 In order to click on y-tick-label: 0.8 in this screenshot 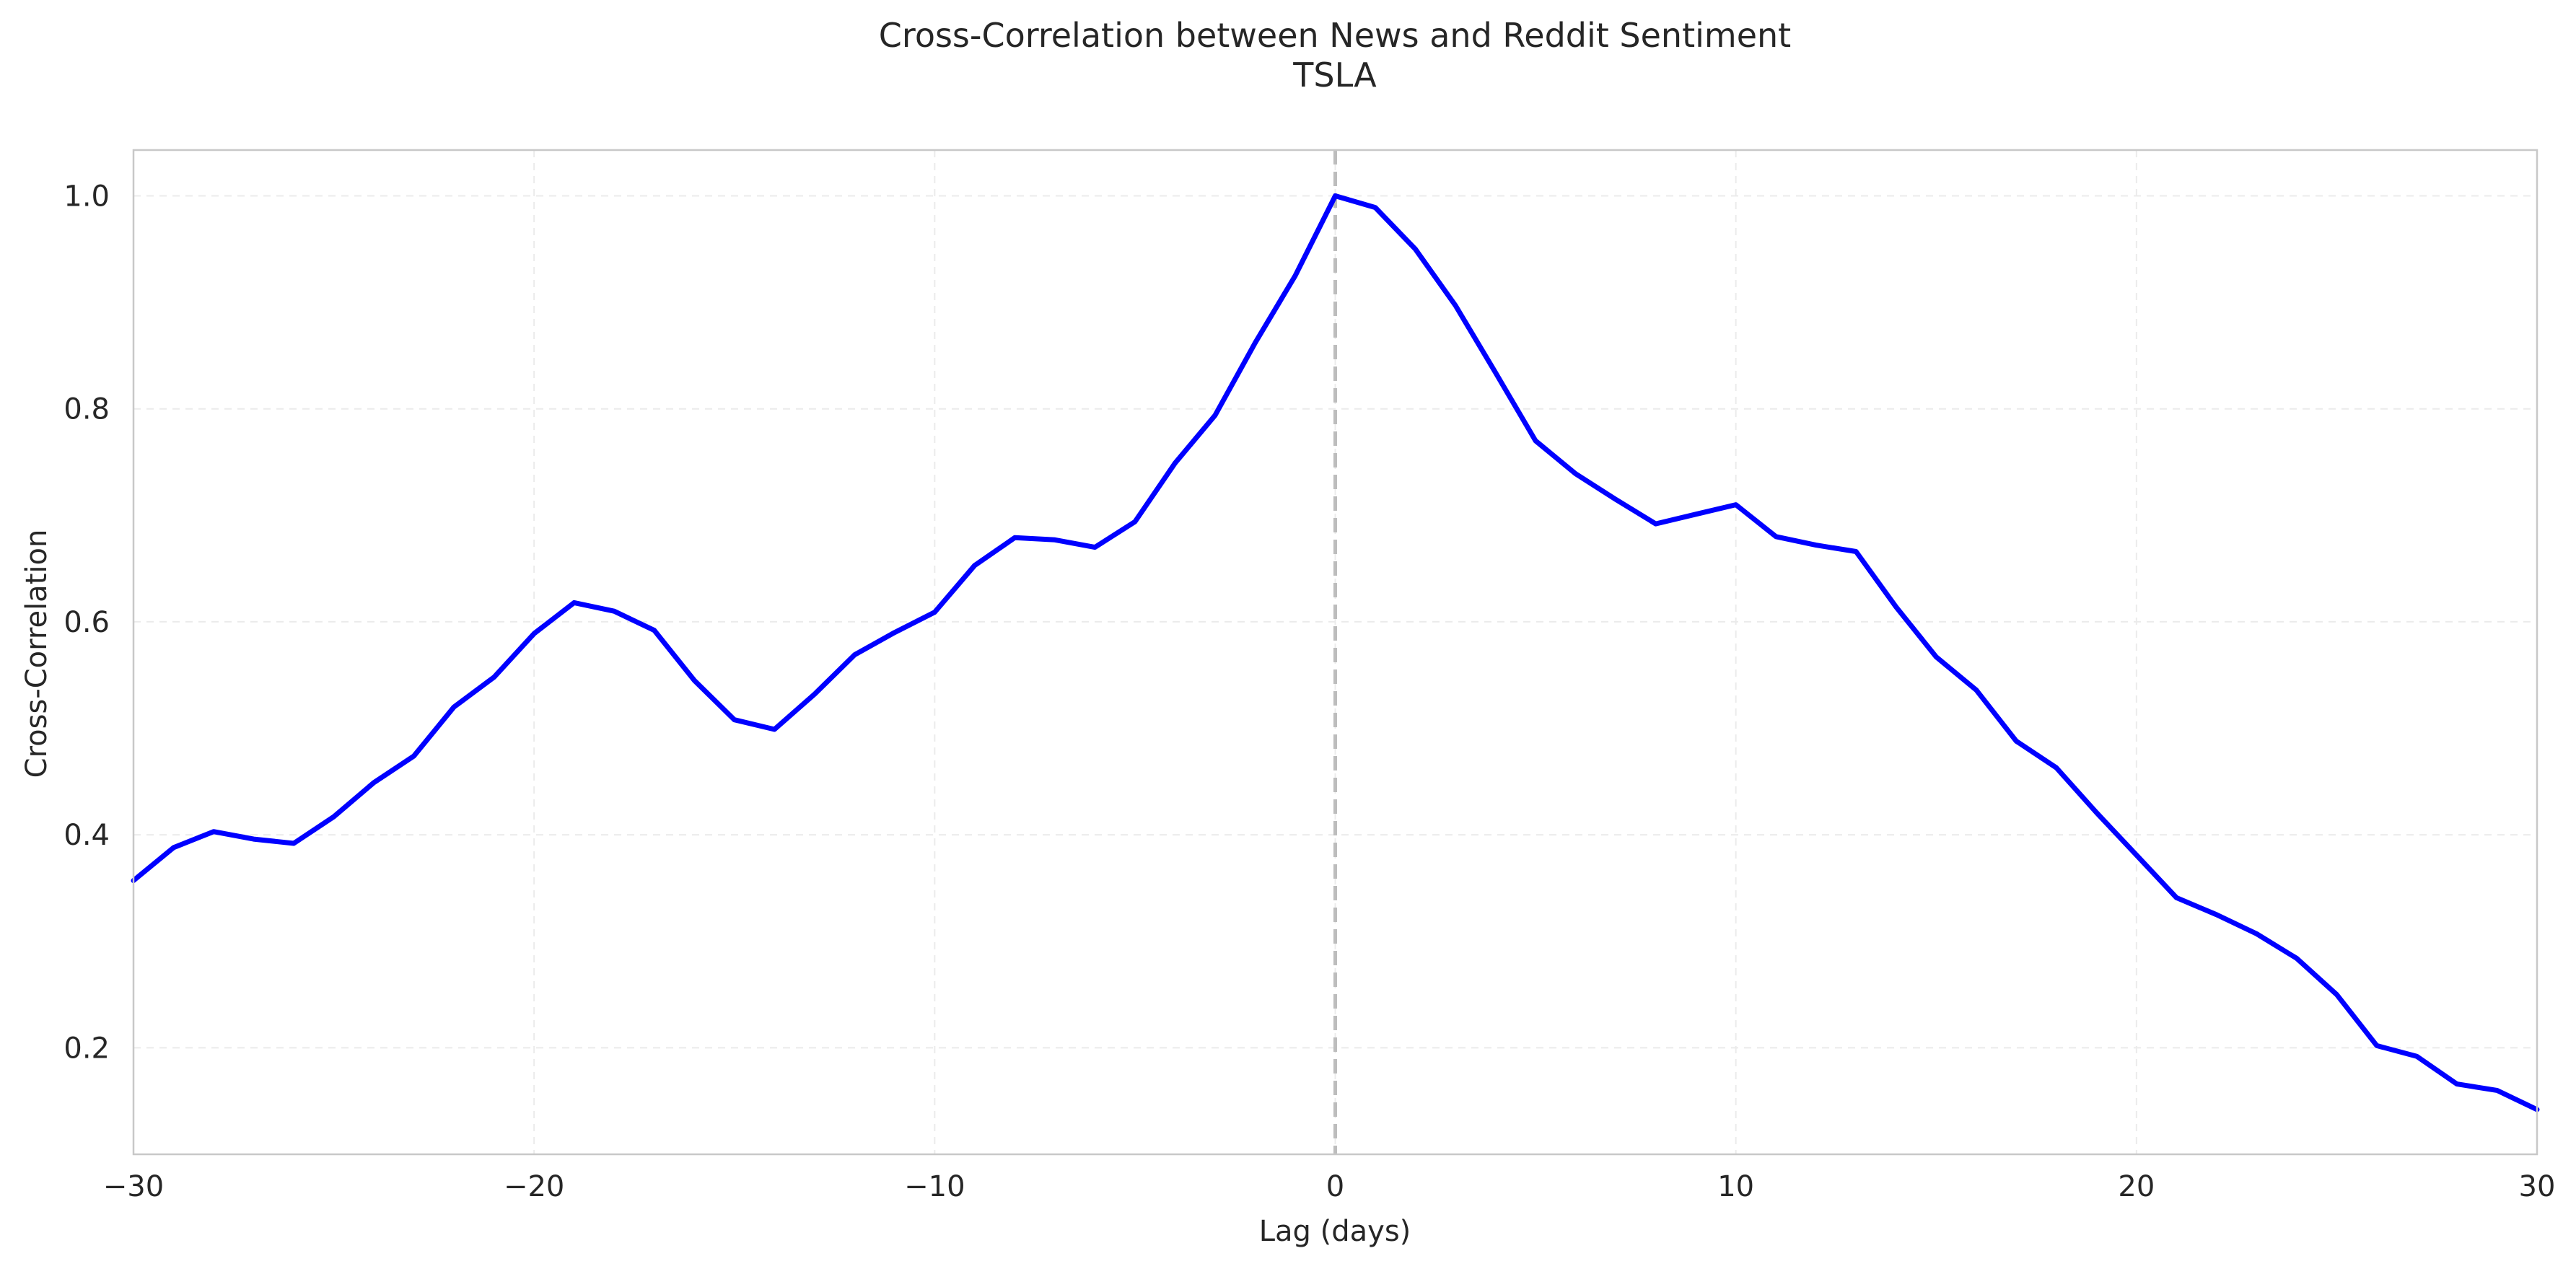, I will do `click(86, 409)`.